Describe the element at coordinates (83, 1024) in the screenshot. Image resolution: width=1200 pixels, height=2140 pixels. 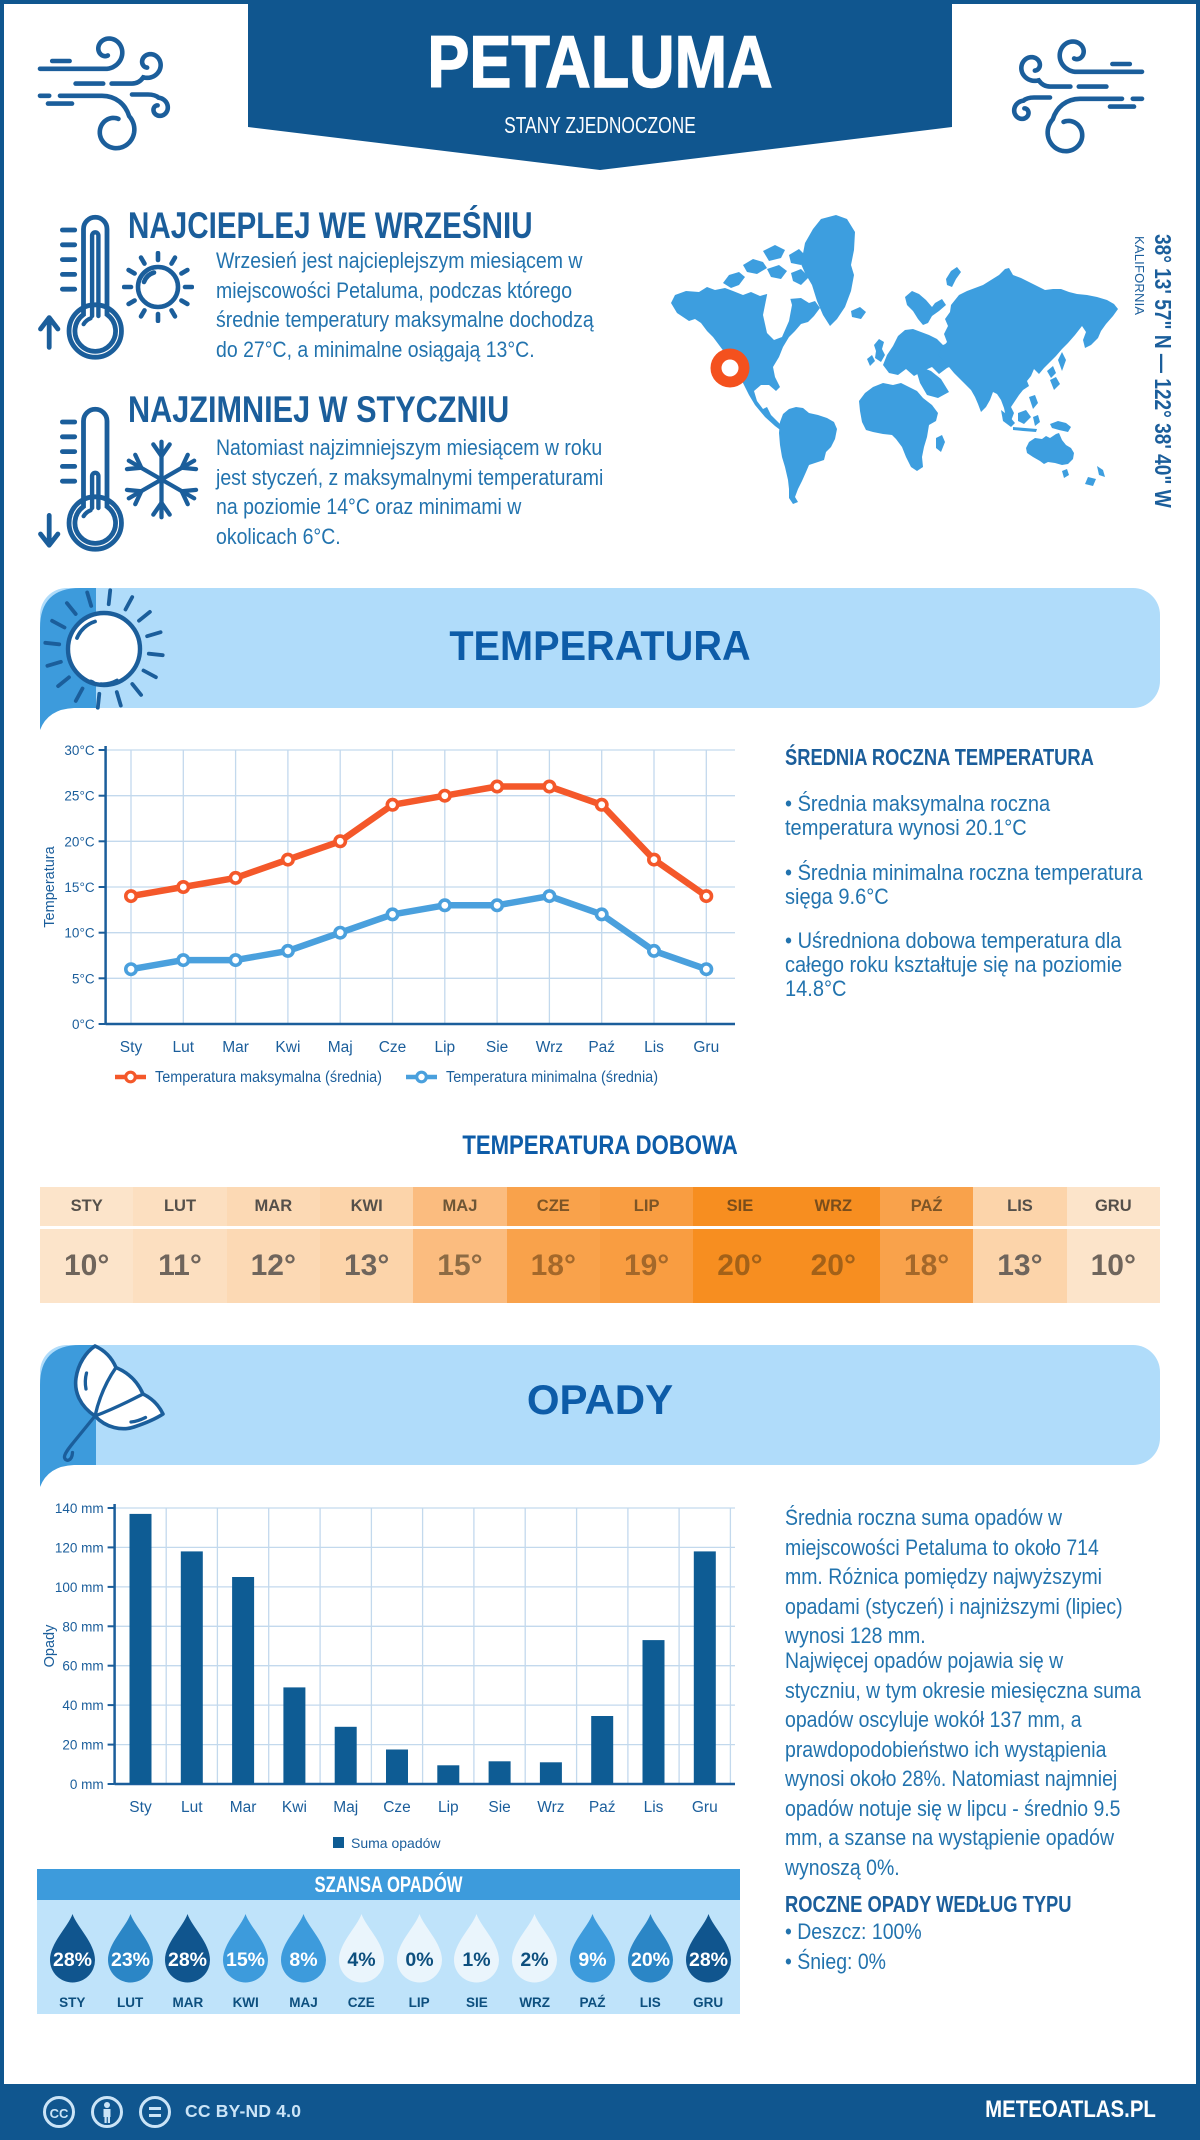
I see `svg-text: 0°C` at that location.